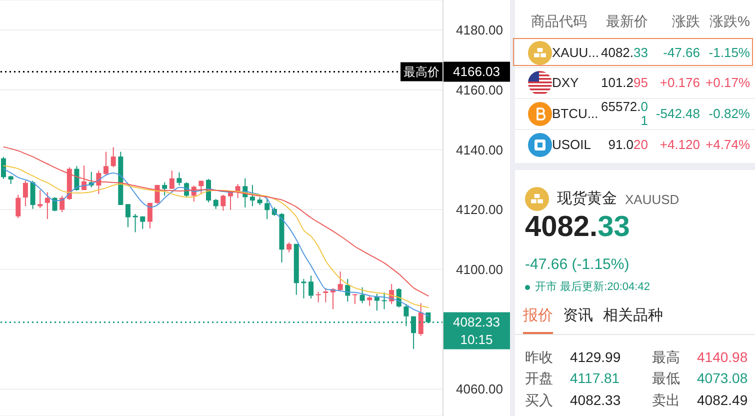  I want to click on data-label: 4140.98, so click(722, 357).